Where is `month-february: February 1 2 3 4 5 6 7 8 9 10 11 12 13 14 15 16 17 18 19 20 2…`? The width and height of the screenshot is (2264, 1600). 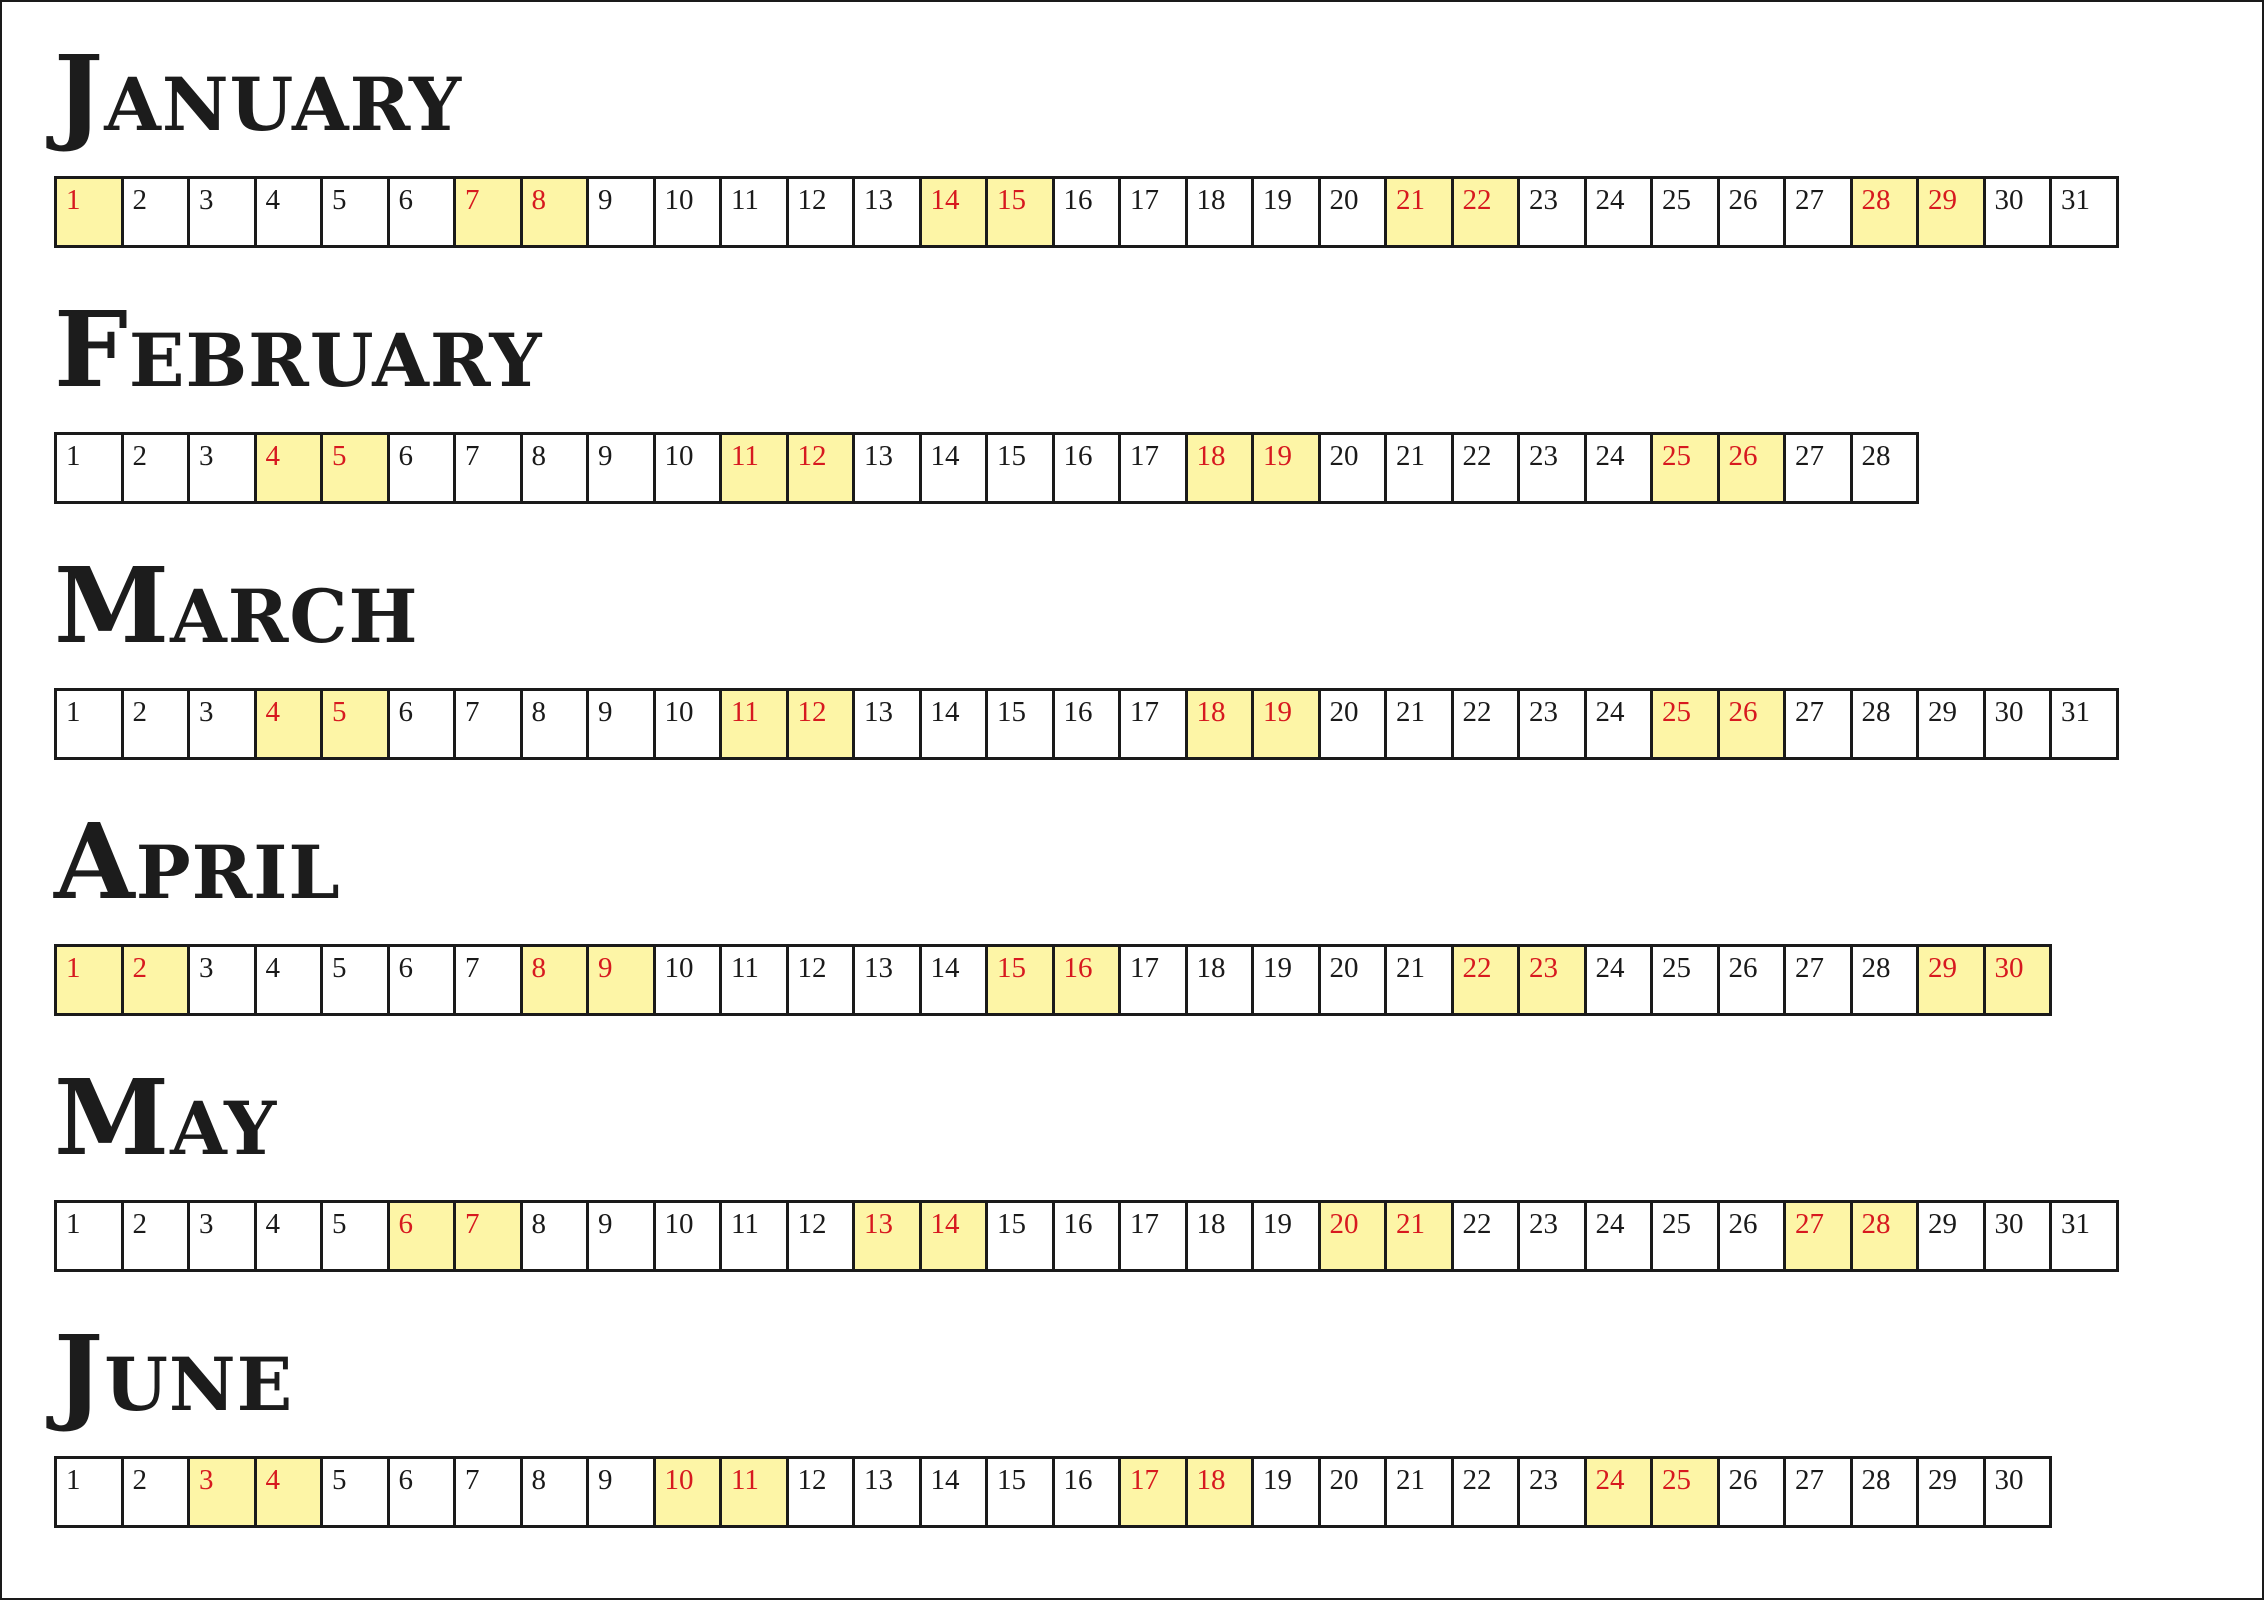
month-february: February 1 2 3 4 5 6 7 8 9 10 11 12 13 14 15 16 17 18 19 20 2… is located at coordinates (986, 401).